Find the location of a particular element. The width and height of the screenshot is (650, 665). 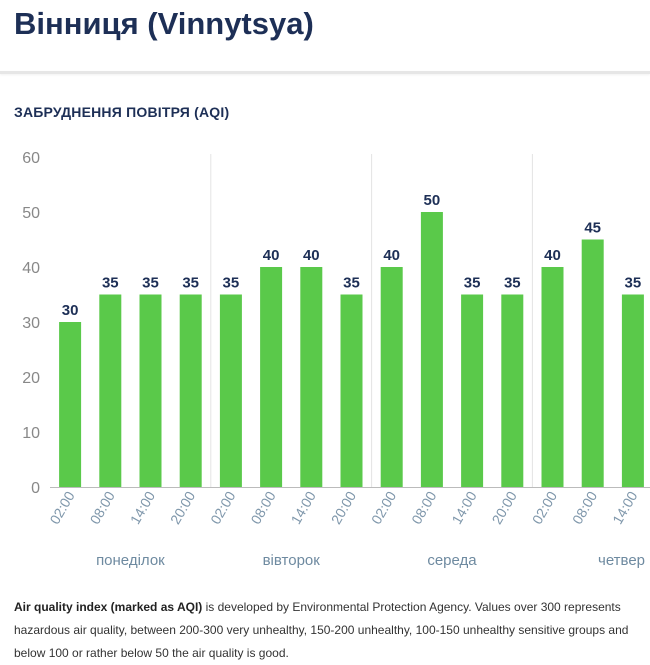

y-tick-label: 20 is located at coordinates (31, 378).